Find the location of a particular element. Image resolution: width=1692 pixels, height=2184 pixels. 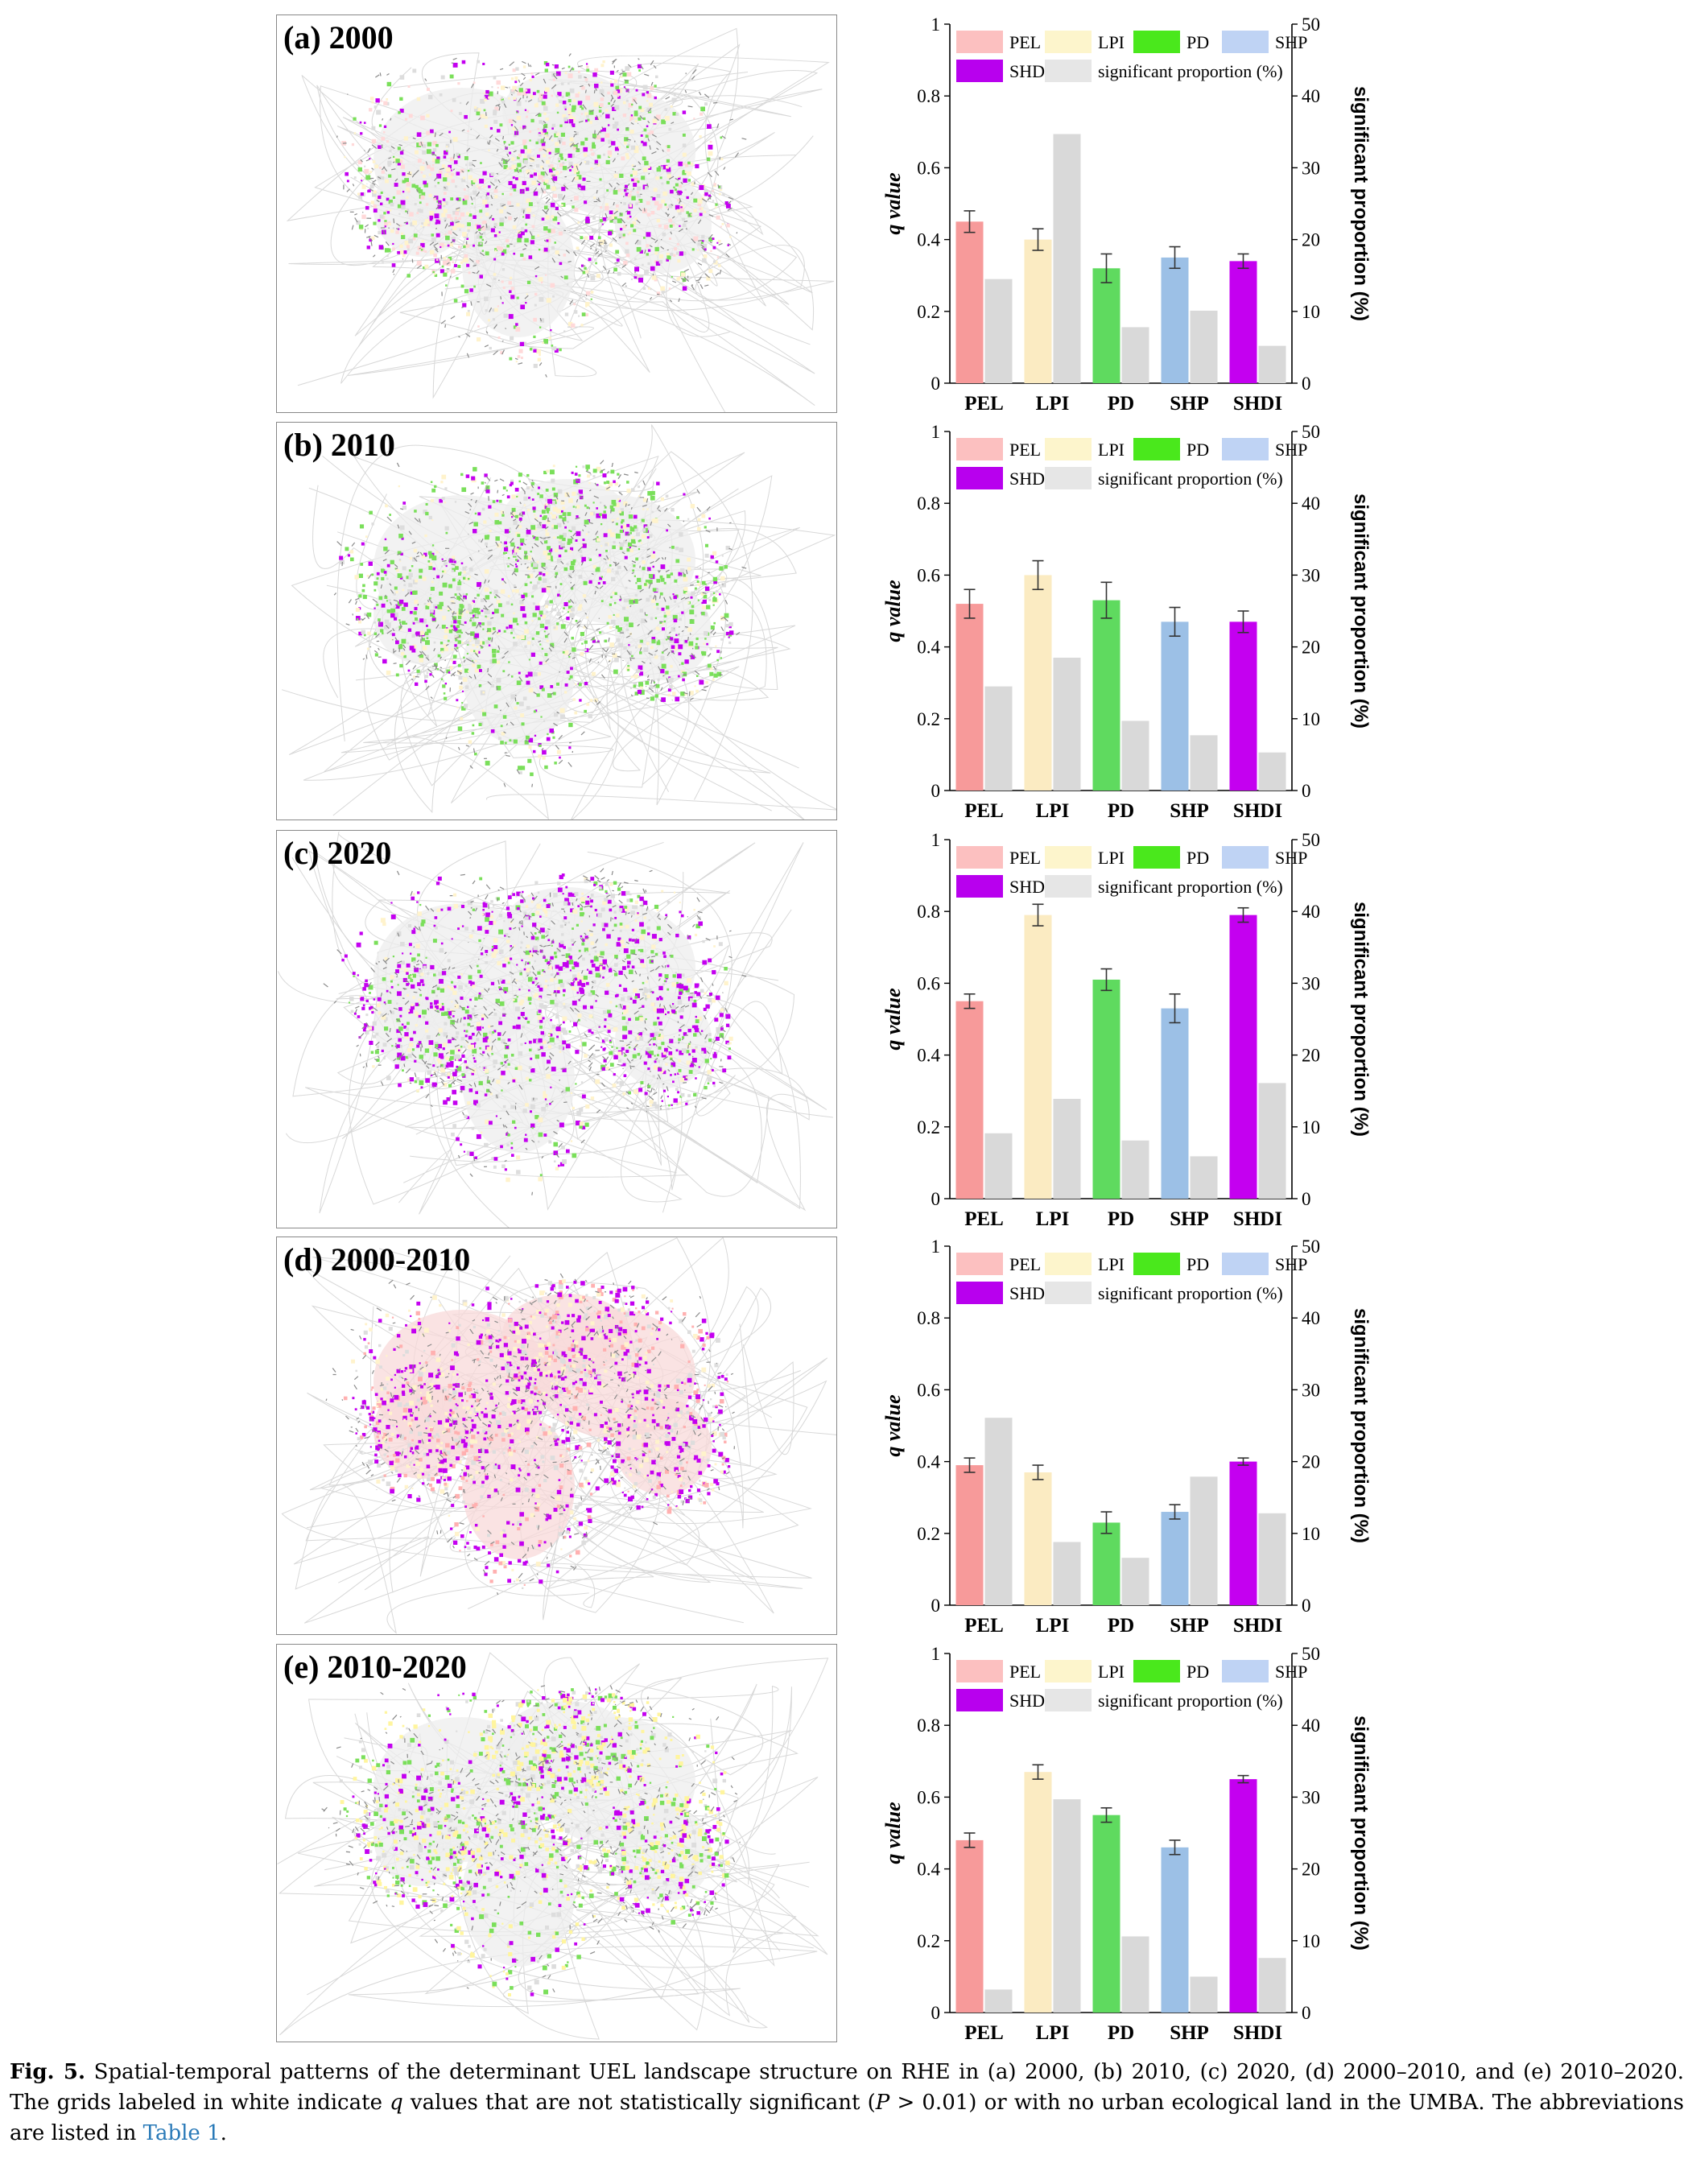

right-tick-label: 20 is located at coordinates (1311, 240).